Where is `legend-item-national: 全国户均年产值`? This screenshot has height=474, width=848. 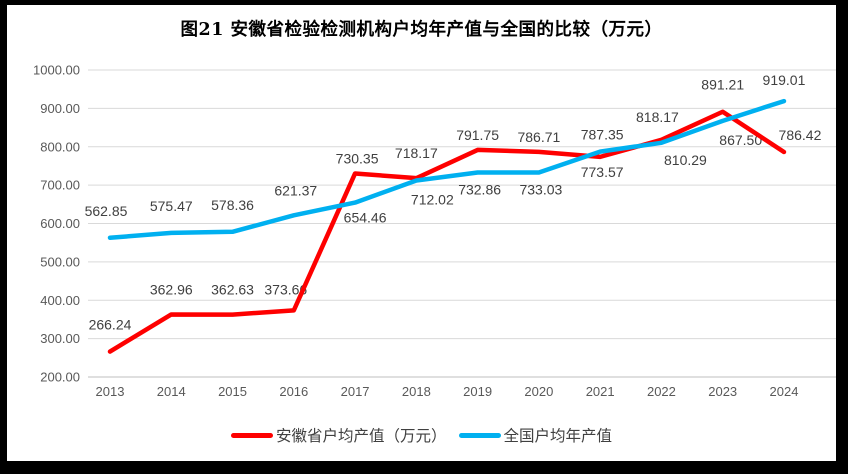 legend-item-national: 全国户均年产值 is located at coordinates (535, 435).